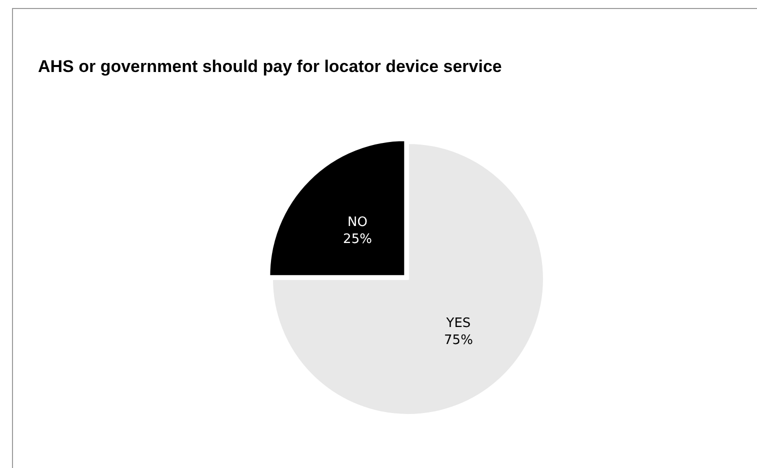 The image size is (757, 468). I want to click on data-label: 25%, so click(357, 239).